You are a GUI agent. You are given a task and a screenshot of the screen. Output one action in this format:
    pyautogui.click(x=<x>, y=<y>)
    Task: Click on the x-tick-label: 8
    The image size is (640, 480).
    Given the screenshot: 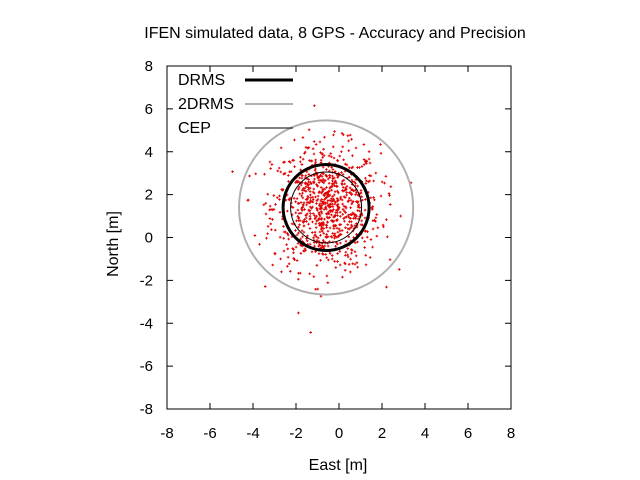 What is the action you would take?
    pyautogui.click(x=511, y=433)
    